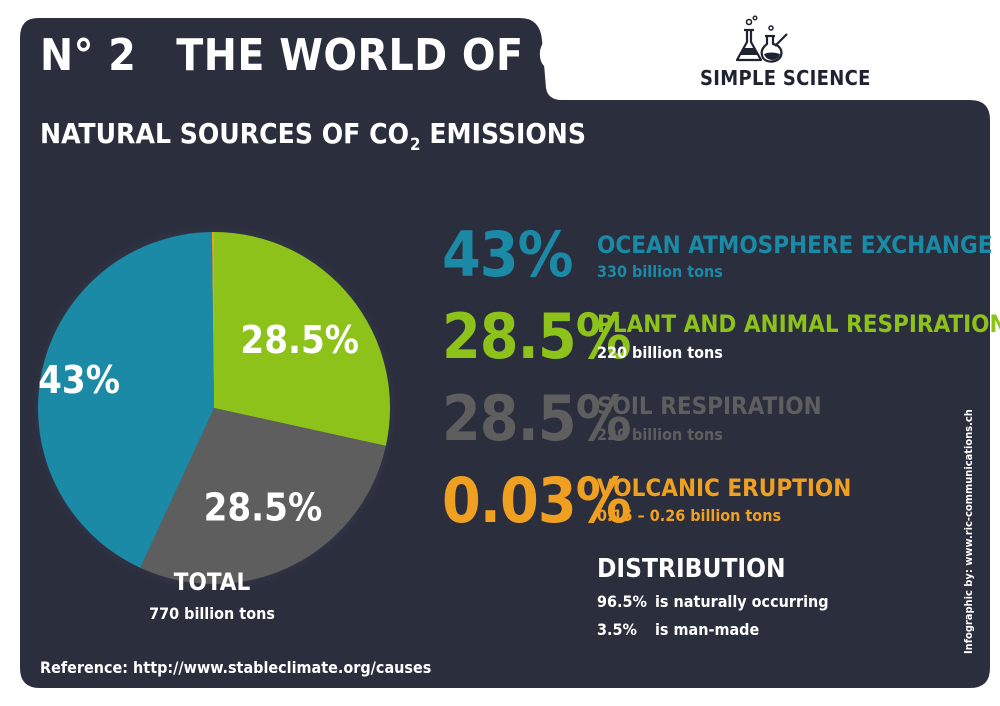 This screenshot has height=706, width=1000. What do you see at coordinates (798, 324) in the screenshot?
I see `legend-name-plant: PLANT AND ANIMAL RESPIRATION` at bounding box center [798, 324].